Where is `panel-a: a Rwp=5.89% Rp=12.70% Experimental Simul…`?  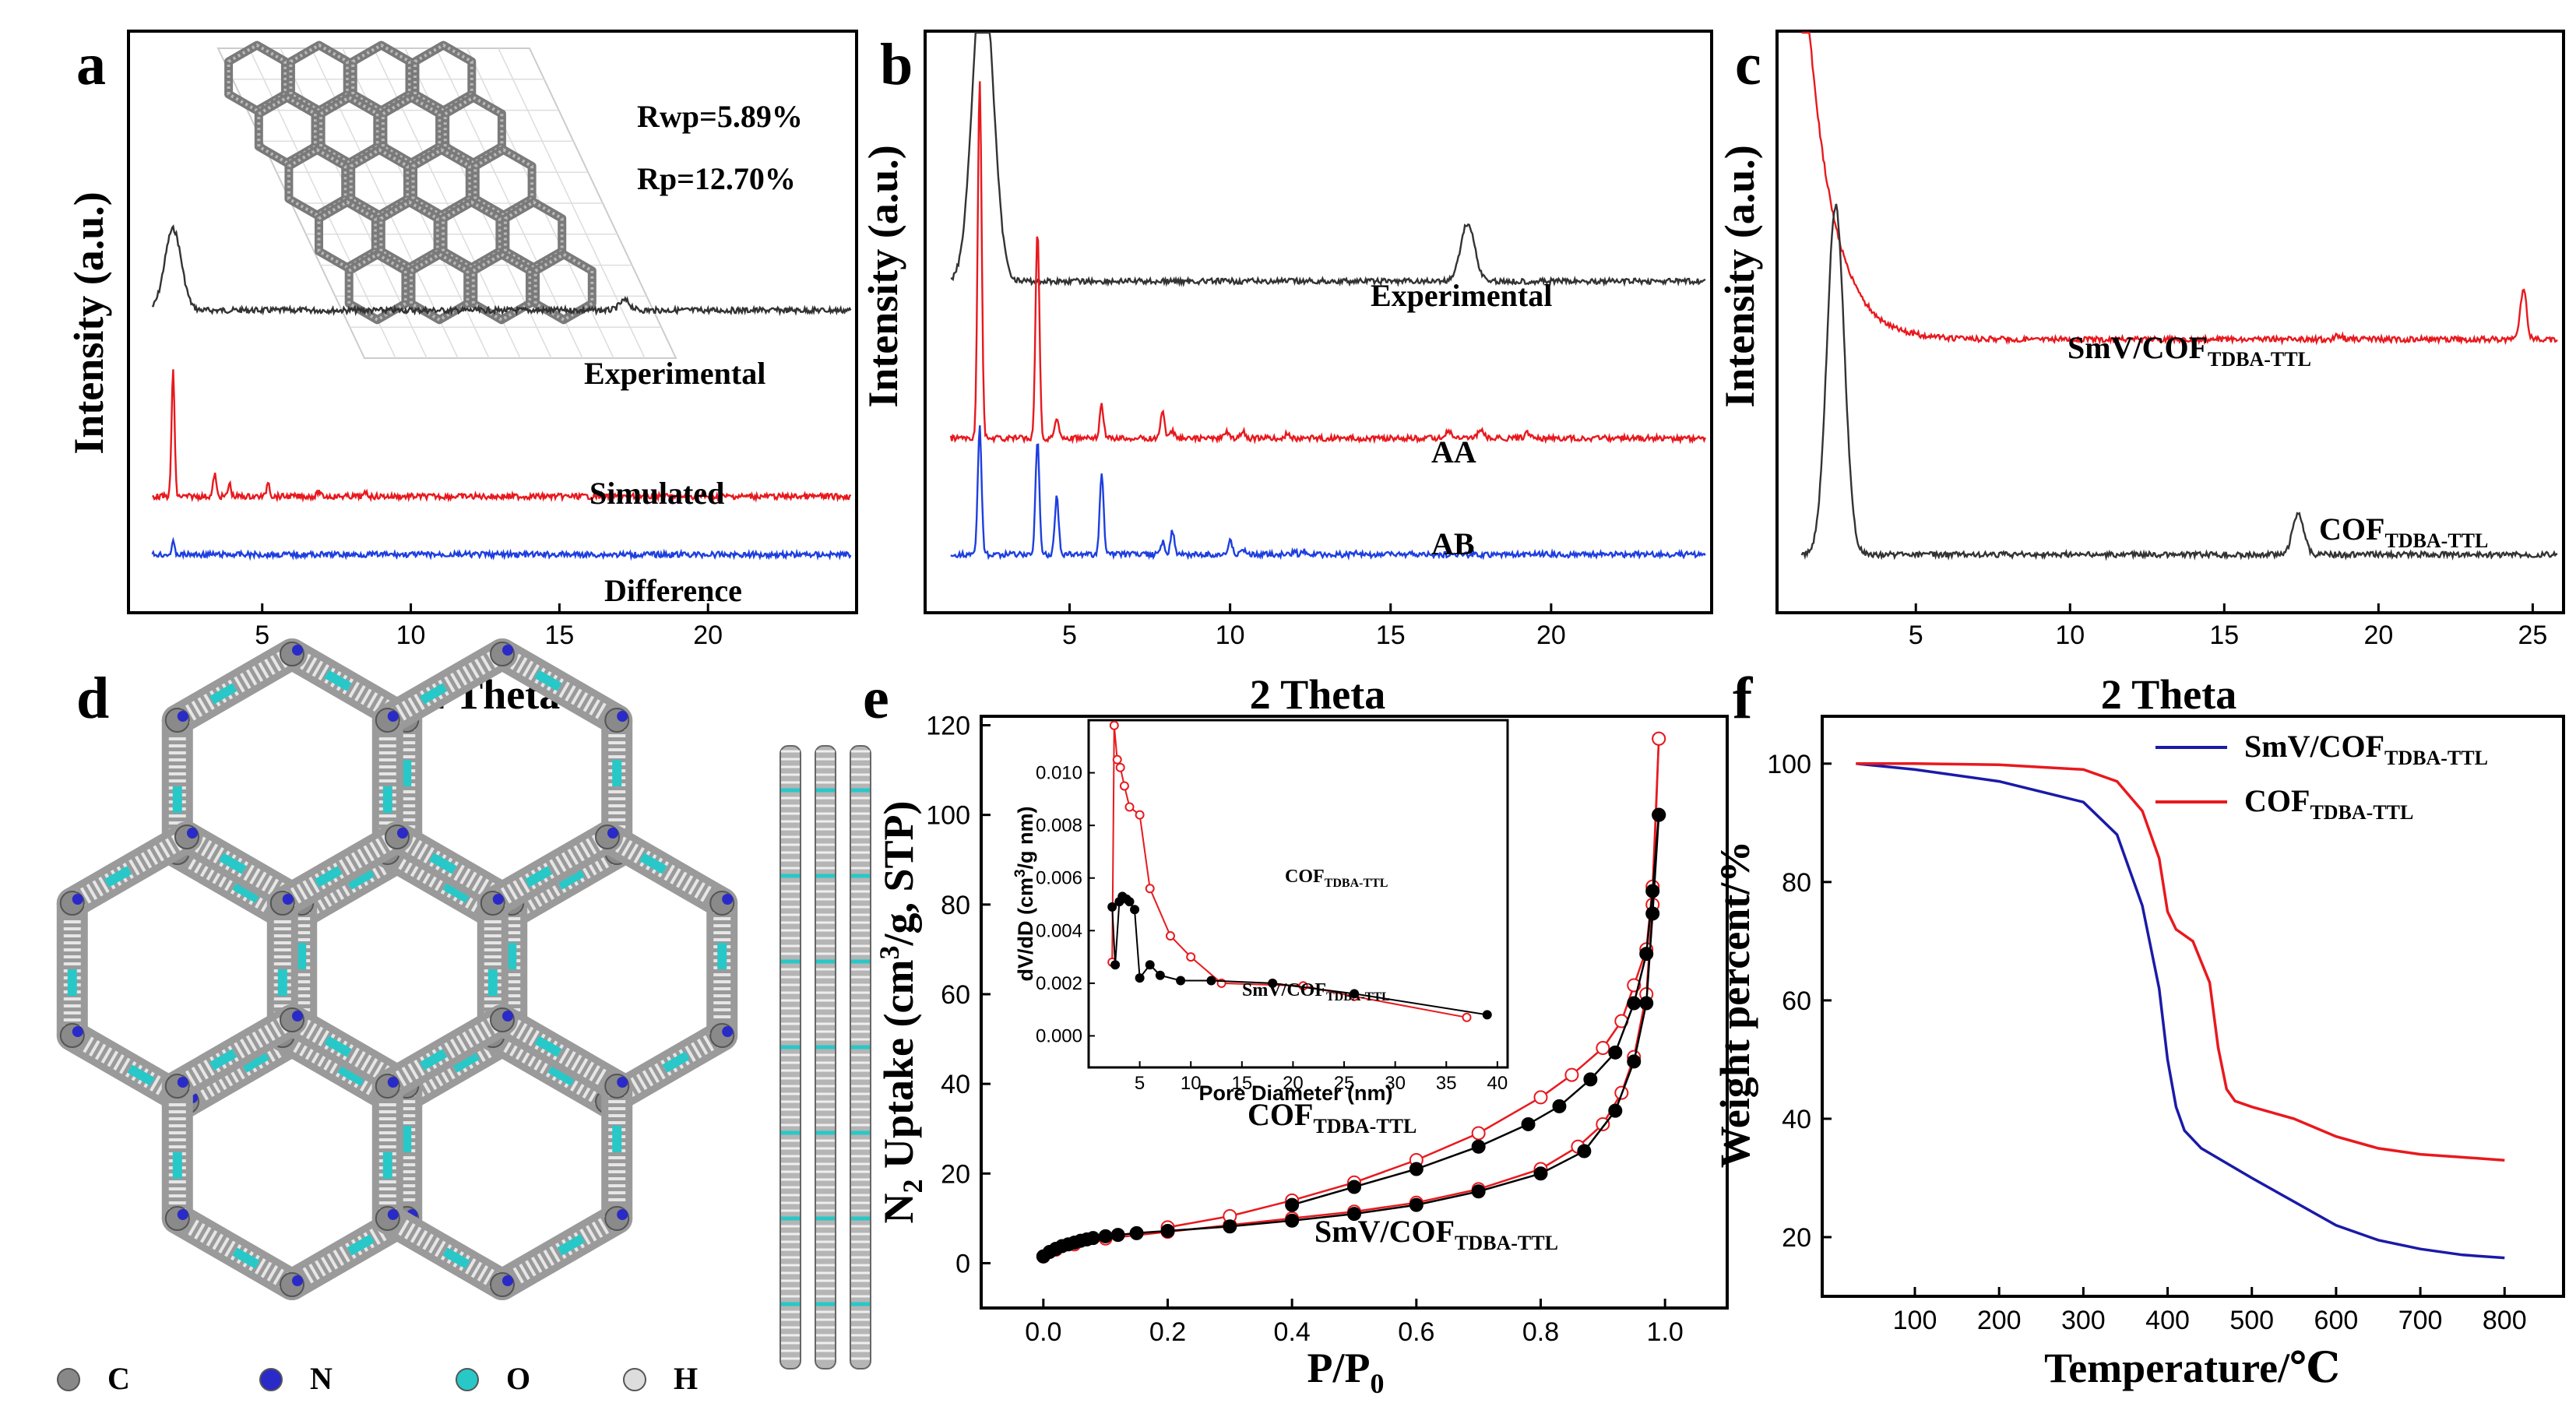 panel-a: a Rwp=5.89% Rp=12.70% Experimental Simul… is located at coordinates (461, 374).